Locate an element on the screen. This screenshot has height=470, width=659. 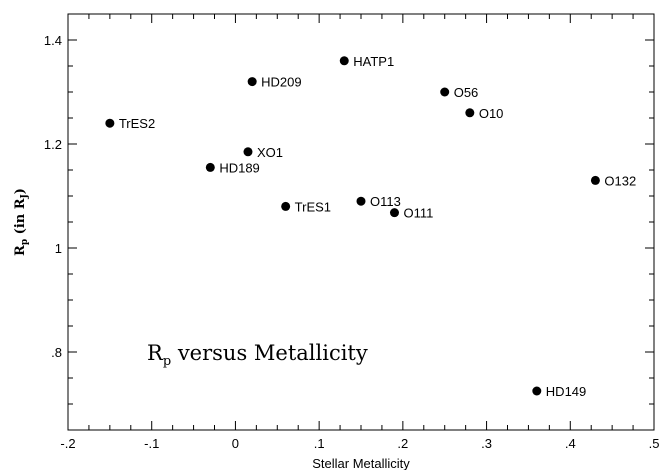
y-axis-title: Rp (in RJ) is located at coordinates (21, 222).